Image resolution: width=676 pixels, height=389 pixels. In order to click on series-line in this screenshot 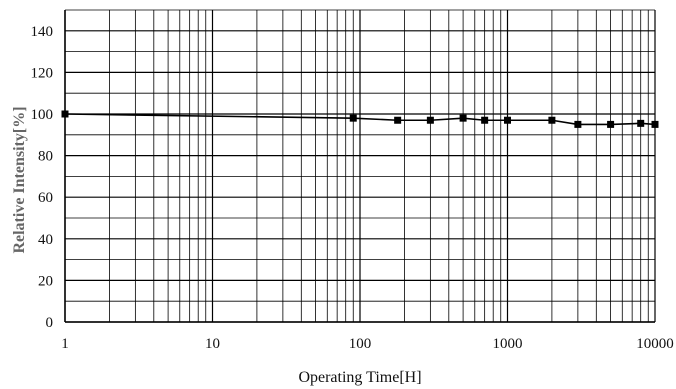, I will do `click(360, 119)`.